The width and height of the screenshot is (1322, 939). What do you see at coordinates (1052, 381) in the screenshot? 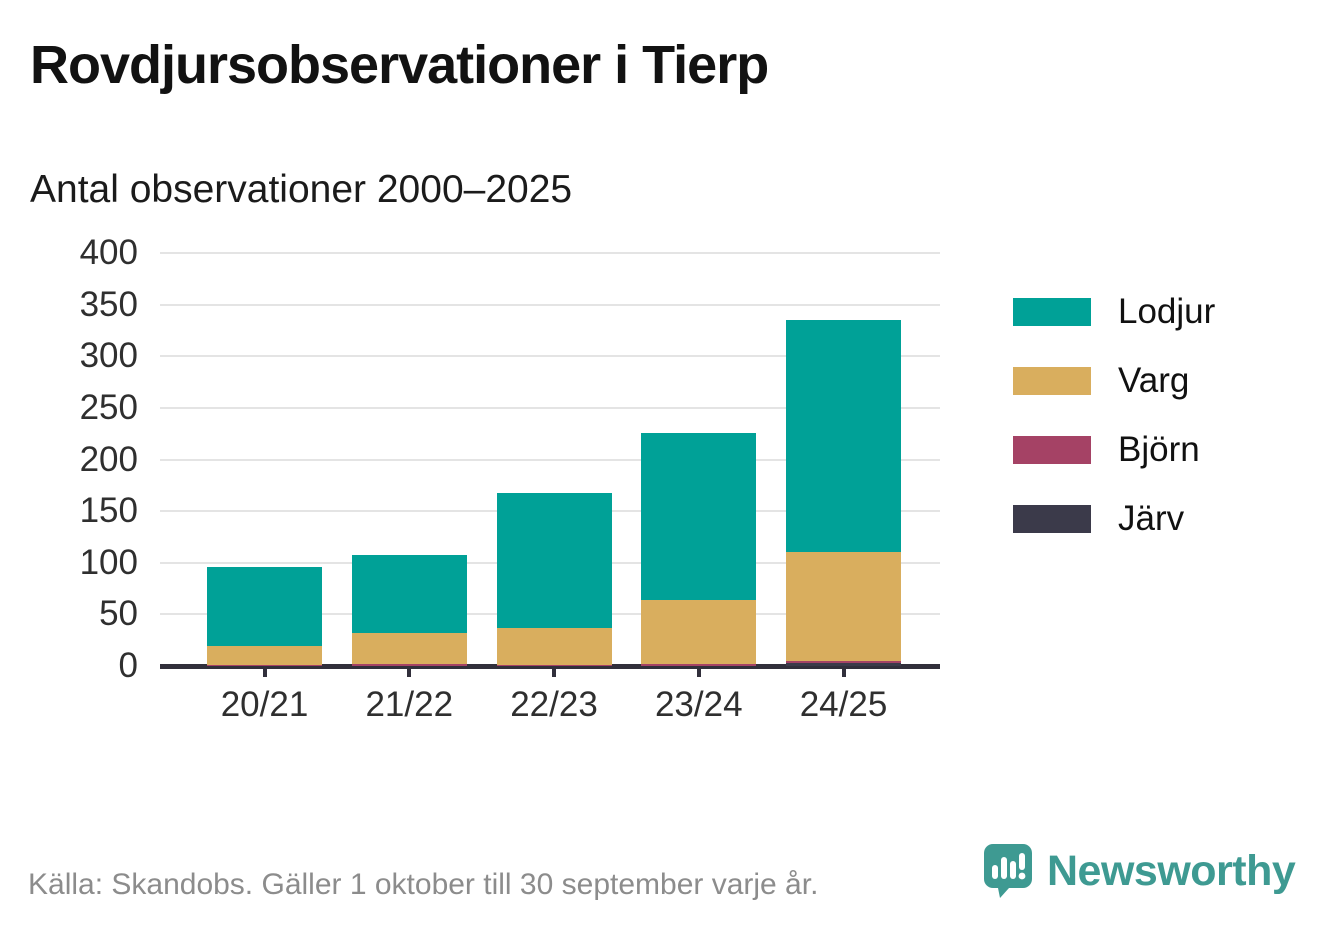
I see `legend-swatch-varg` at bounding box center [1052, 381].